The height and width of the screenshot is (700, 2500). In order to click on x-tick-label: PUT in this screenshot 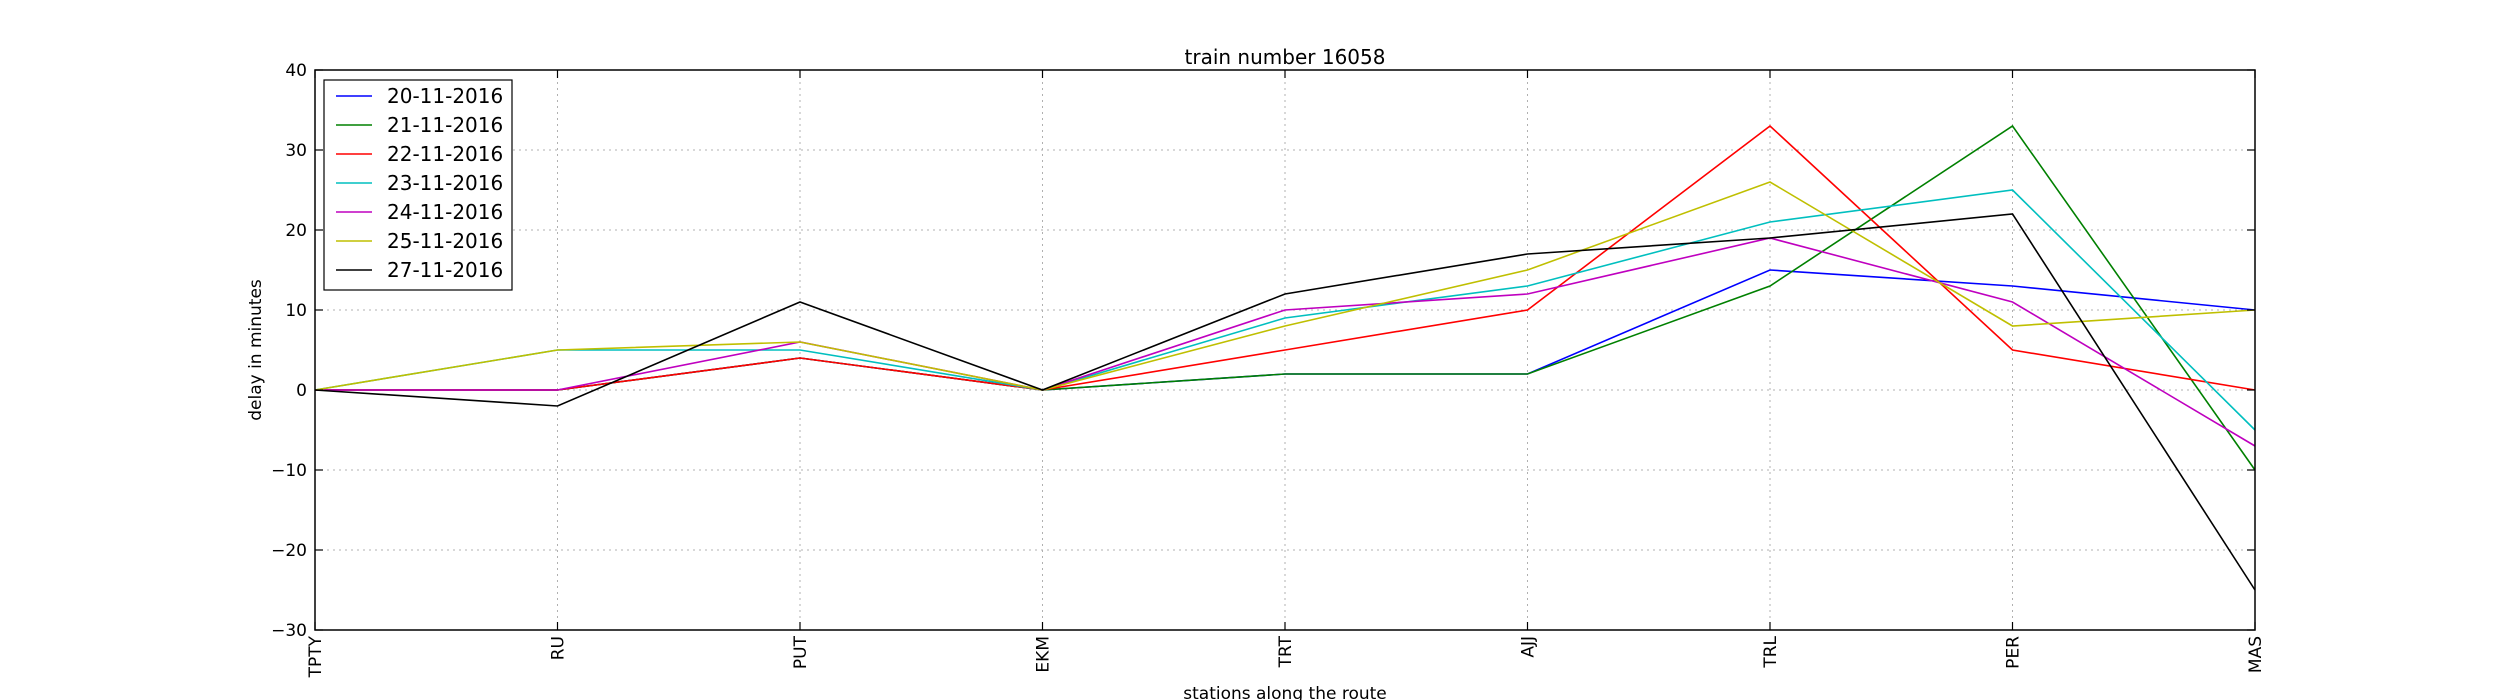, I will do `click(801, 652)`.